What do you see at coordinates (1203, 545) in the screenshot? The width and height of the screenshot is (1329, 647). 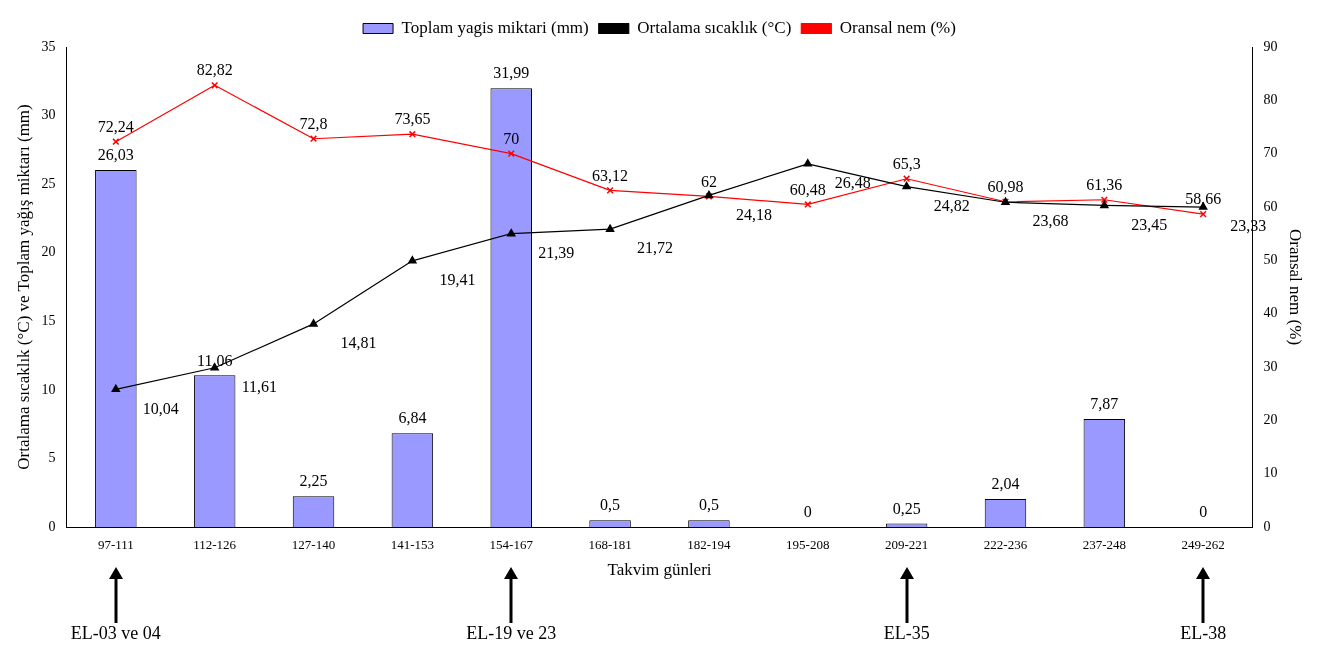 I see `x-tick-label: 249-262` at bounding box center [1203, 545].